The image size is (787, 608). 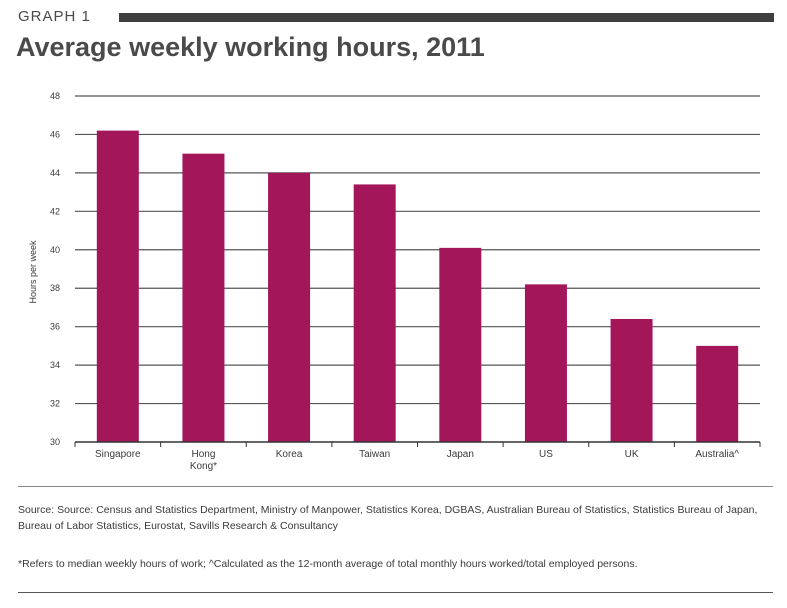 What do you see at coordinates (55, 134) in the screenshot?
I see `y-tick-label: 46` at bounding box center [55, 134].